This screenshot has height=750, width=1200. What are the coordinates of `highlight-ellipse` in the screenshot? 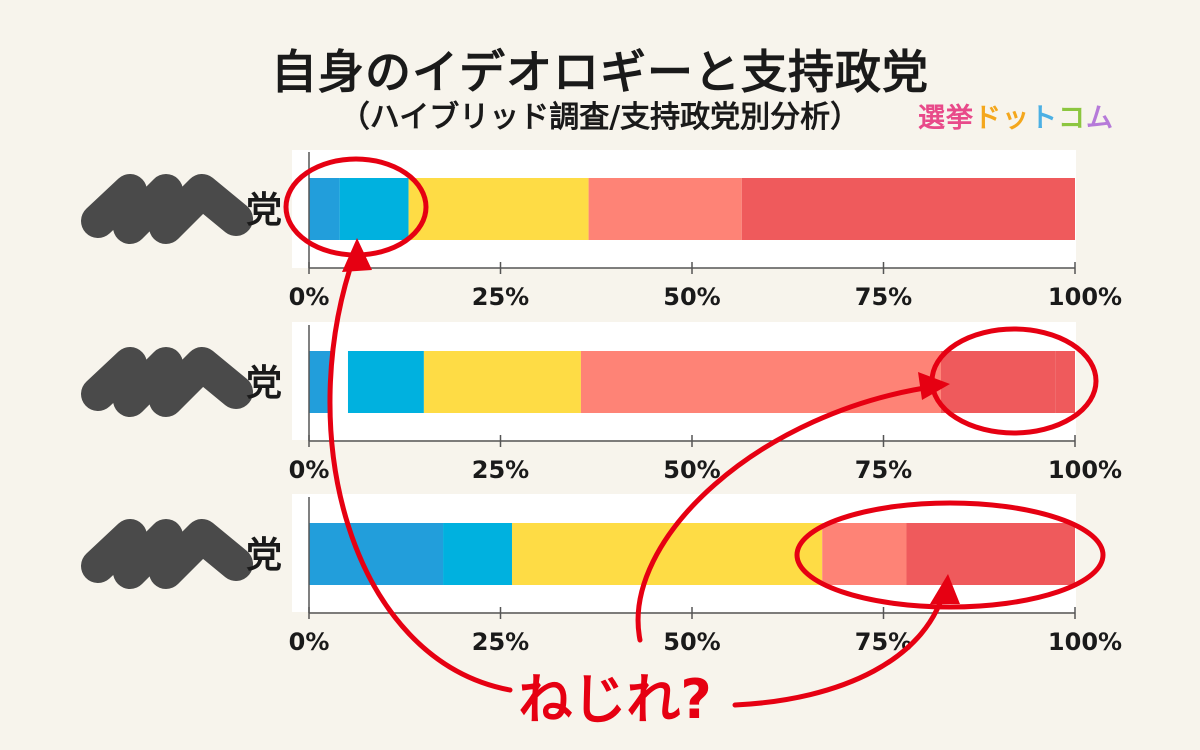 It's located at (950, 555).